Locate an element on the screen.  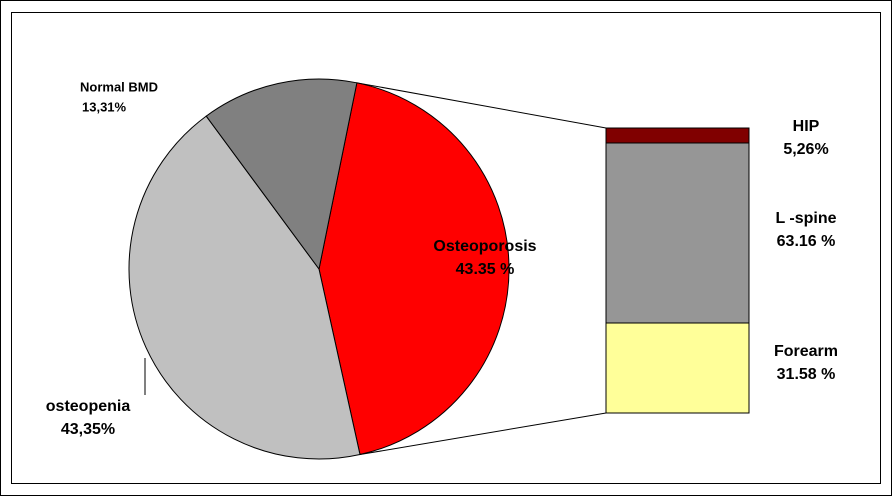
pie-slice is located at coordinates (281, 174).